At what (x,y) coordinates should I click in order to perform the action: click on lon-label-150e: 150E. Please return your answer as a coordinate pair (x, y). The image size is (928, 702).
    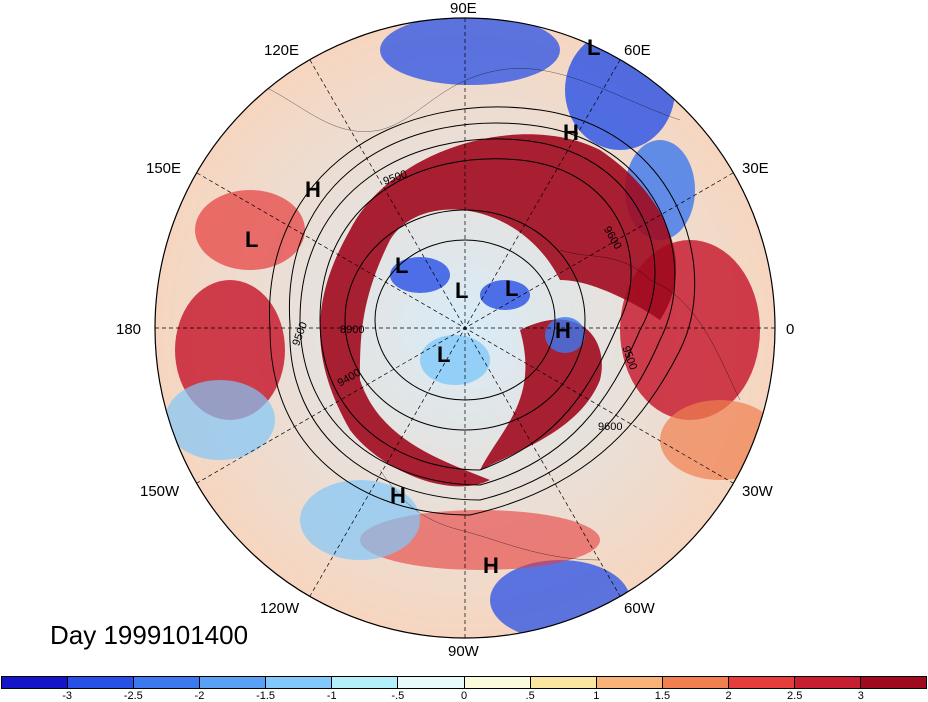
    Looking at the image, I should click on (164, 168).